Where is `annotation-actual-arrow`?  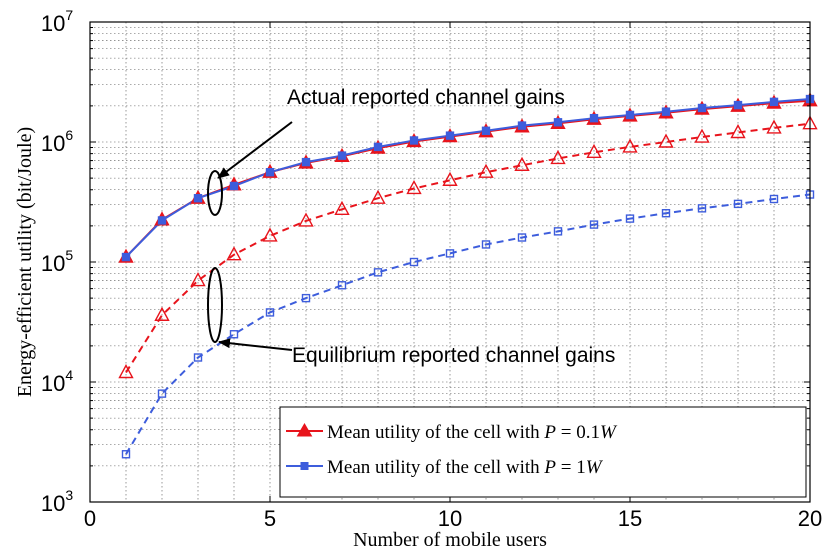 annotation-actual-arrow is located at coordinates (255, 150).